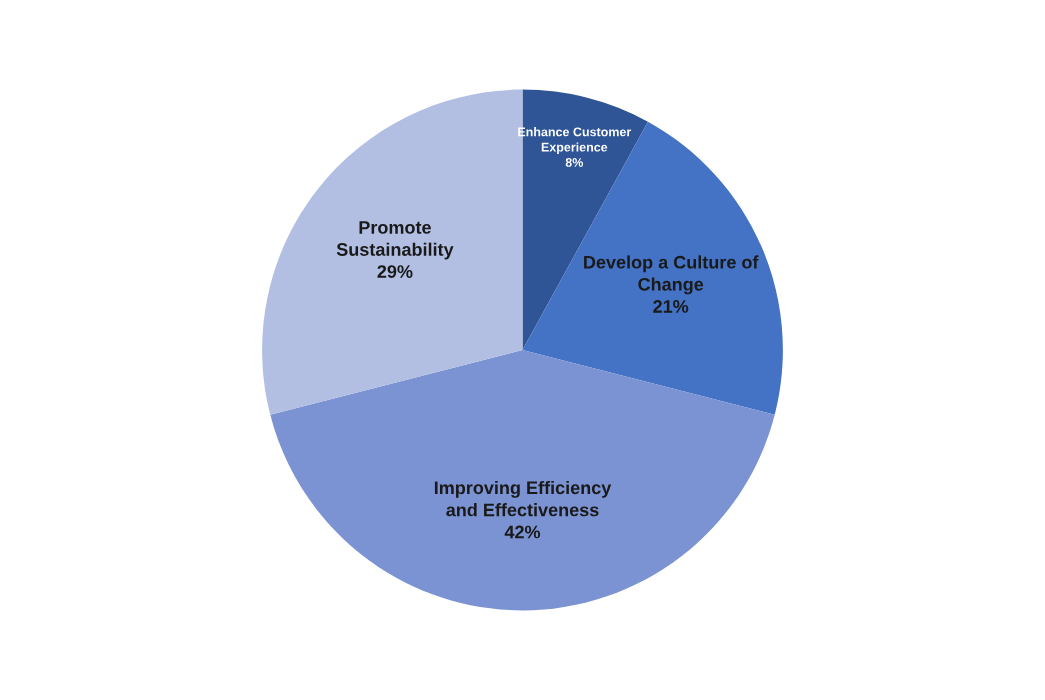  Describe the element at coordinates (522, 532) in the screenshot. I see `data-label: 42%` at that location.